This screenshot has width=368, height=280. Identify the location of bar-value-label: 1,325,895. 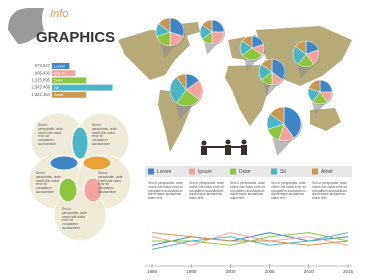
(40, 80).